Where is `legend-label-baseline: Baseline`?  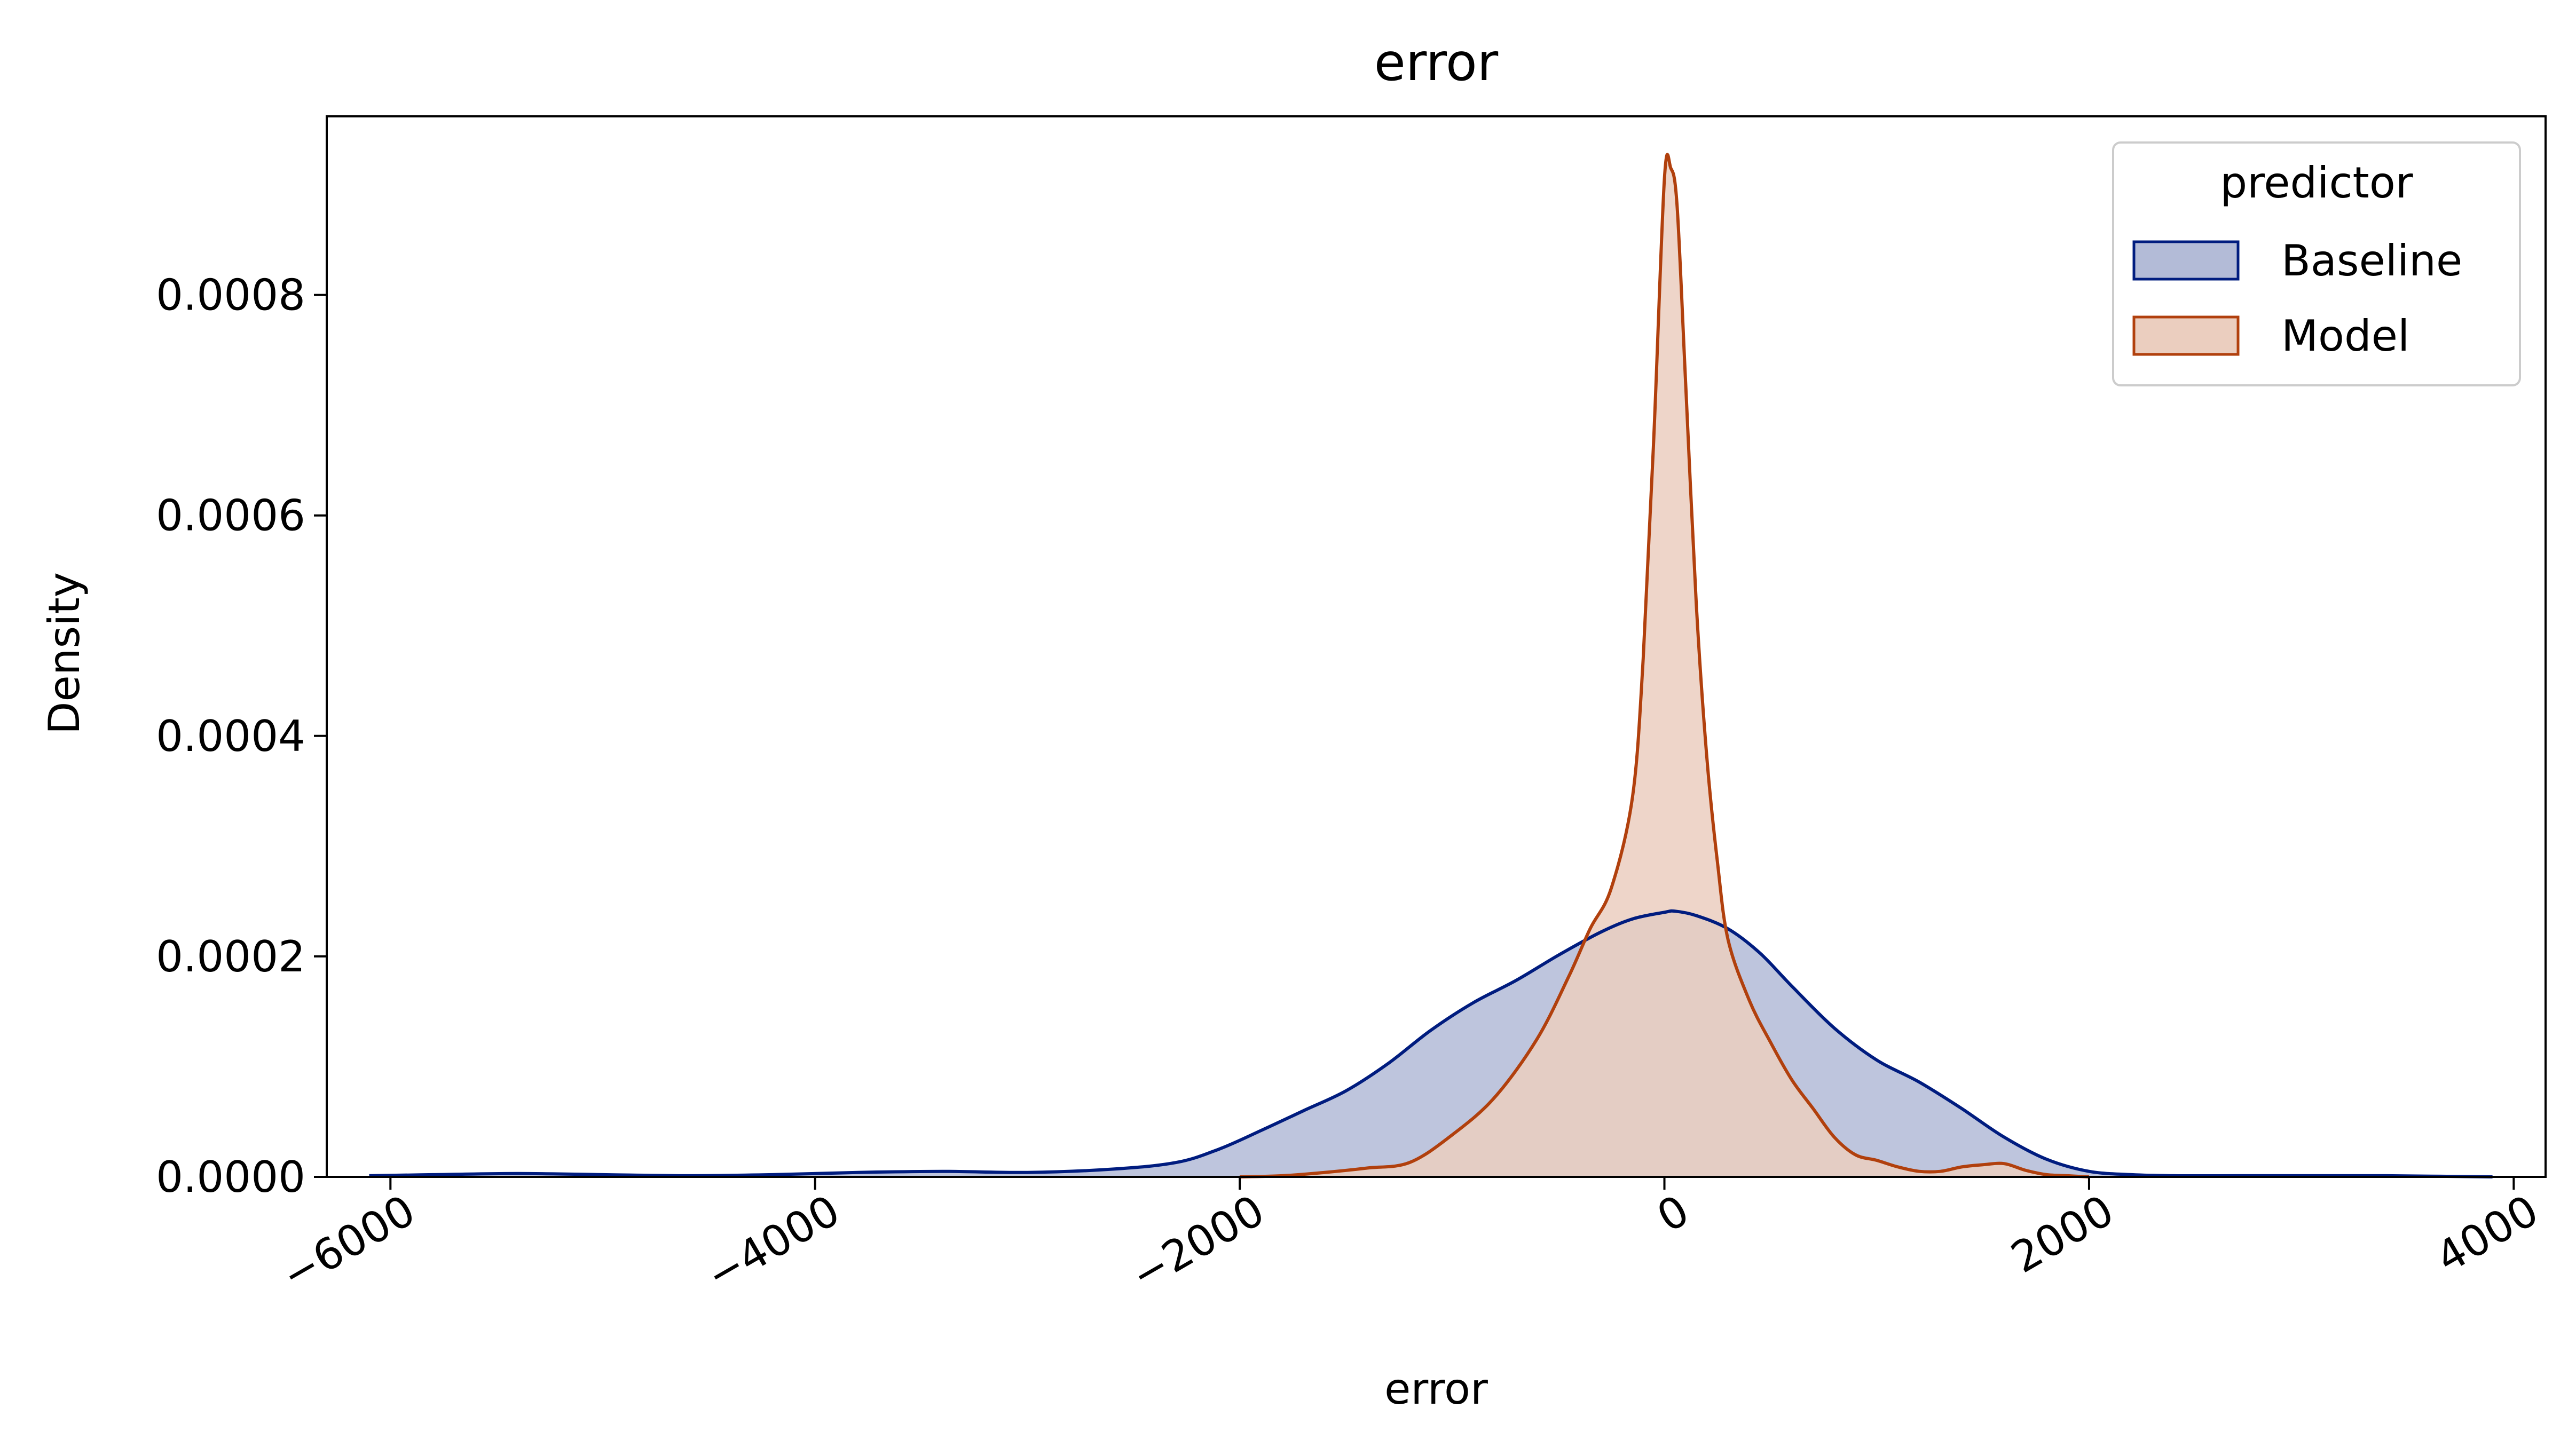 legend-label-baseline: Baseline is located at coordinates (2372, 261).